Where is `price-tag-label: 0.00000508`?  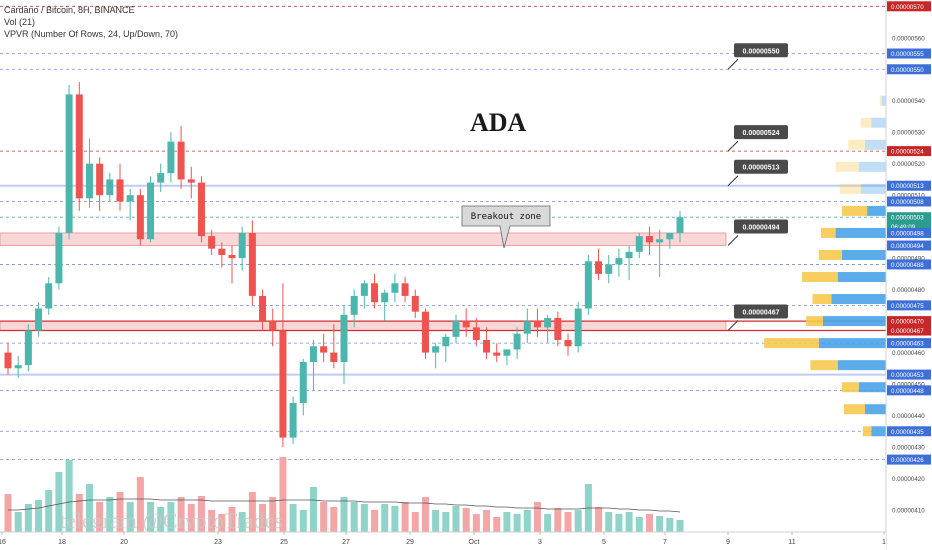 price-tag-label: 0.00000508 is located at coordinates (907, 202).